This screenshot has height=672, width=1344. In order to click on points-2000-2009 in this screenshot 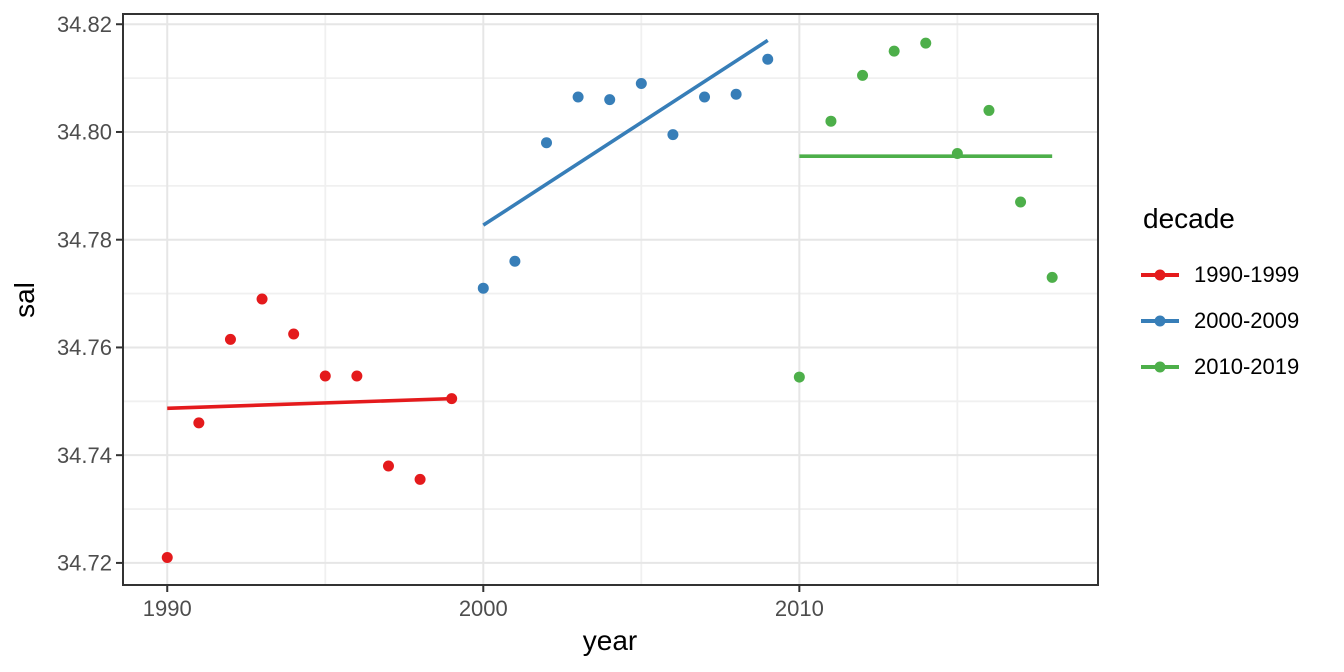, I will do `click(625, 173)`.